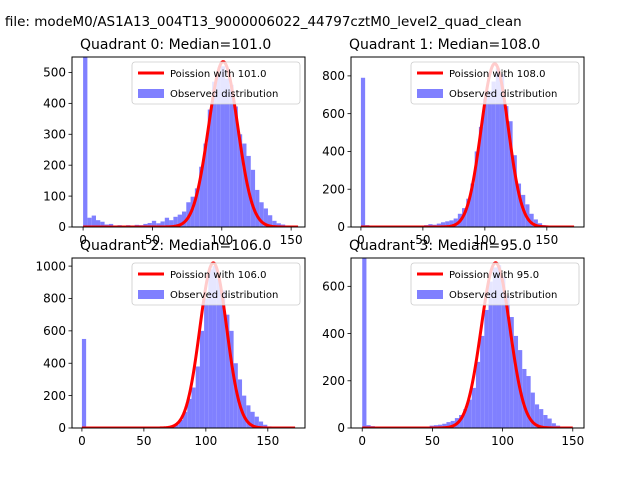 The width and height of the screenshot is (640, 480). Describe the element at coordinates (333, 114) in the screenshot. I see `y-tick-label: 600` at that location.